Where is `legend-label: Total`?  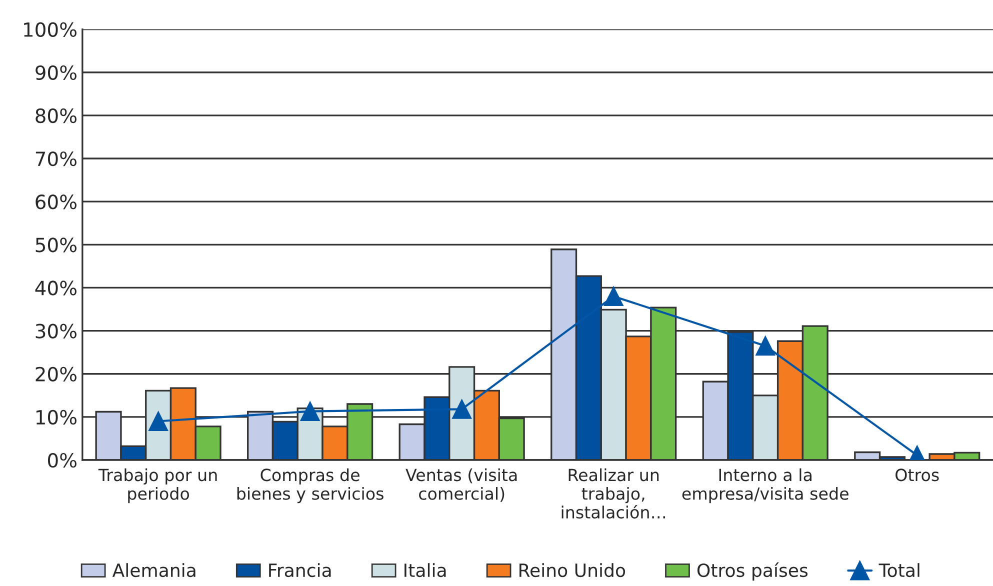 legend-label: Total is located at coordinates (899, 570).